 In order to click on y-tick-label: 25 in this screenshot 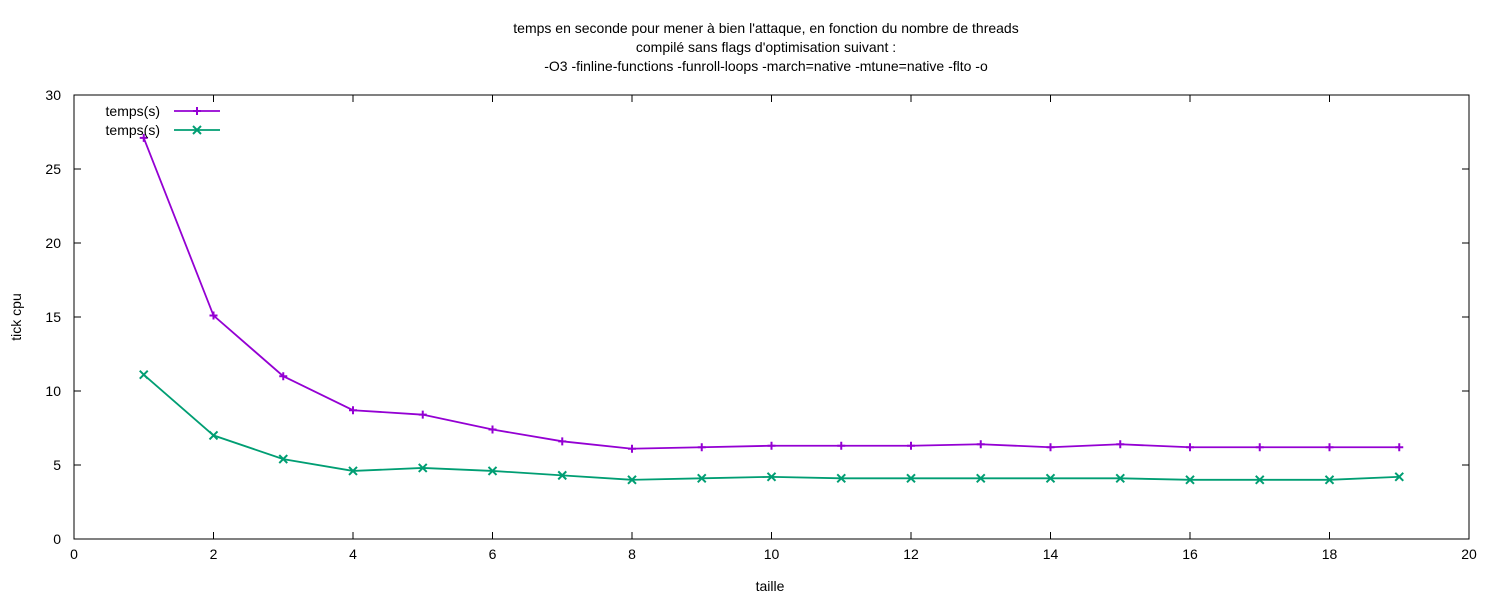, I will do `click(53, 169)`.